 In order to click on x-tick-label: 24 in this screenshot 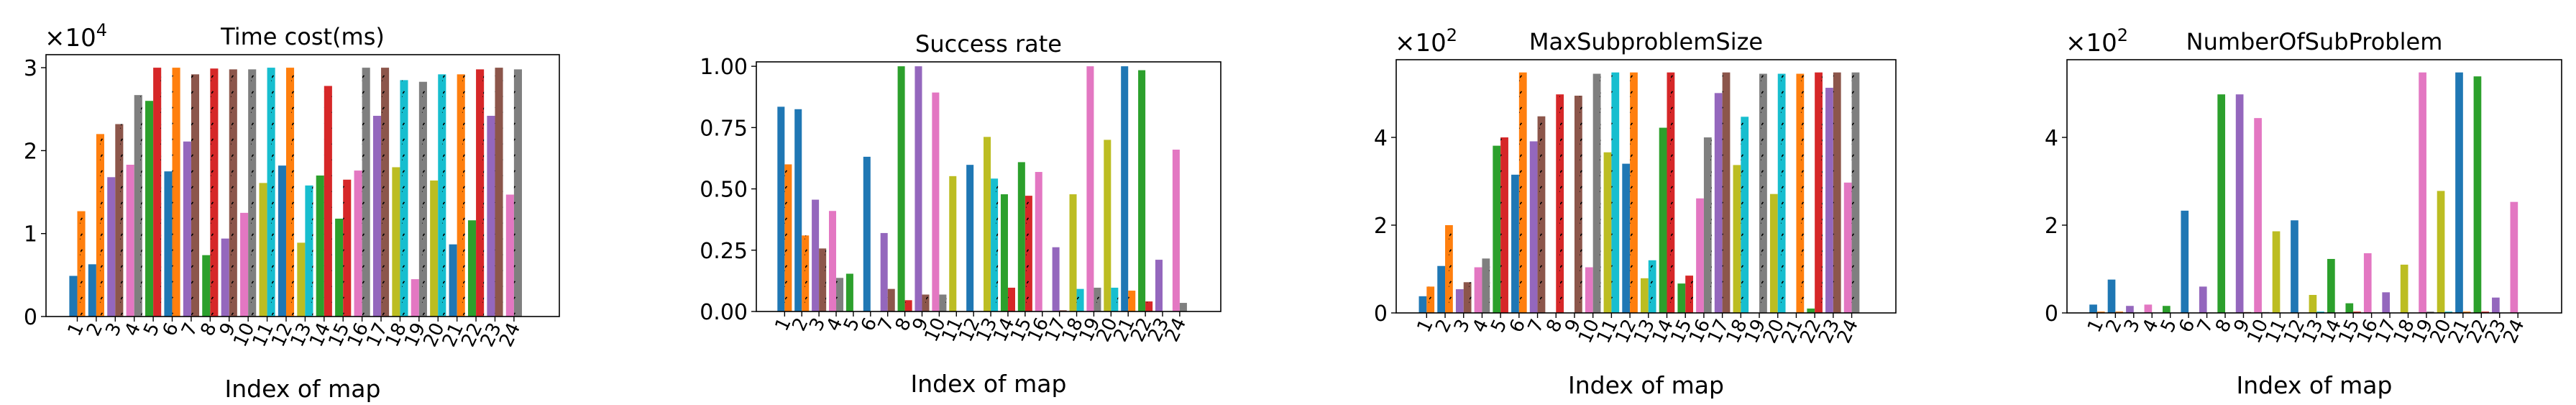, I will do `click(2514, 331)`.